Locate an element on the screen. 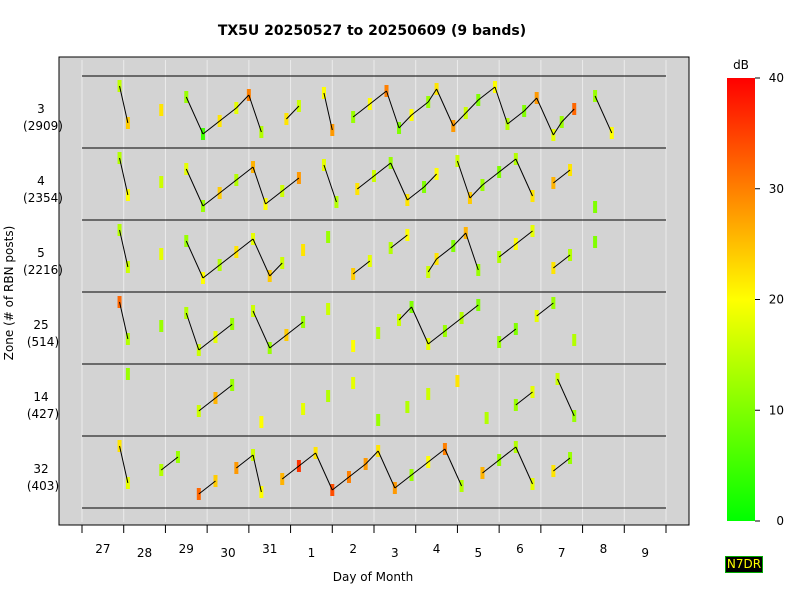 This screenshot has width=800, height=600. y-axis-label: Zone (# of RBN posts) is located at coordinates (9, 293).